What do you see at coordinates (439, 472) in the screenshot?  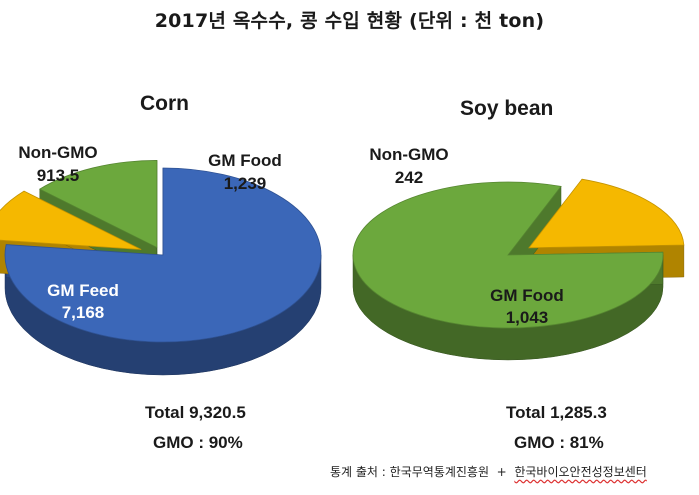 I see `source-org-1: 한국무역통계진흥원` at bounding box center [439, 472].